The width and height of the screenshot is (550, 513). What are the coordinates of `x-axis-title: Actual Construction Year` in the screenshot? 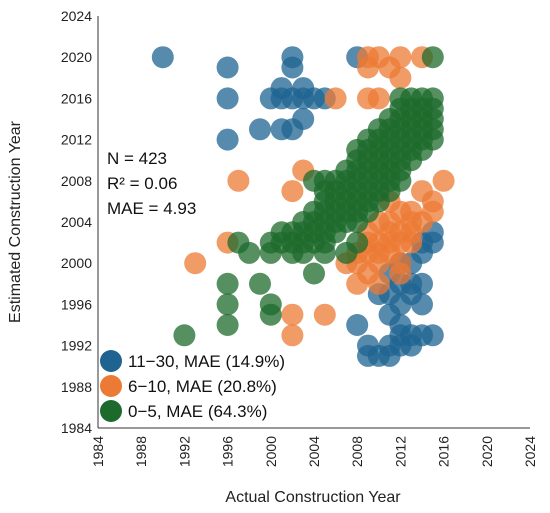 It's located at (313, 497).